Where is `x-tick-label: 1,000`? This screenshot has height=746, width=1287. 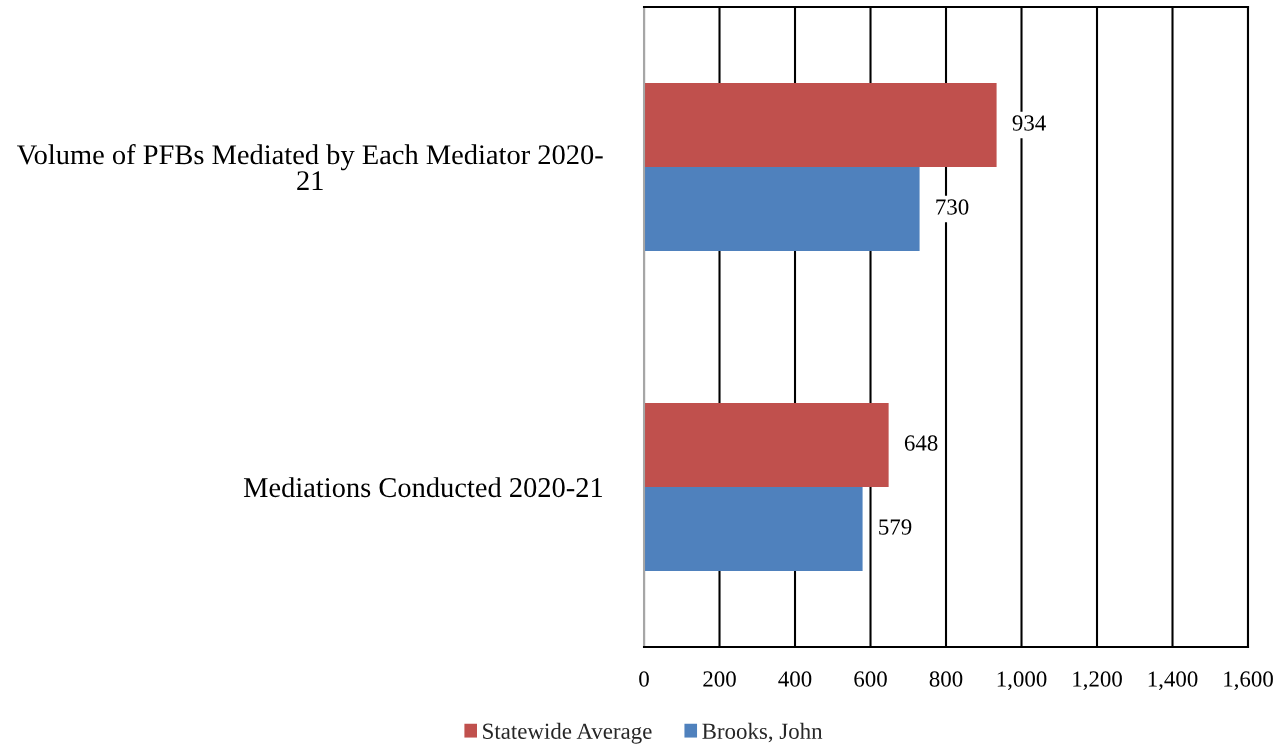 x-tick-label: 1,000 is located at coordinates (1022, 681).